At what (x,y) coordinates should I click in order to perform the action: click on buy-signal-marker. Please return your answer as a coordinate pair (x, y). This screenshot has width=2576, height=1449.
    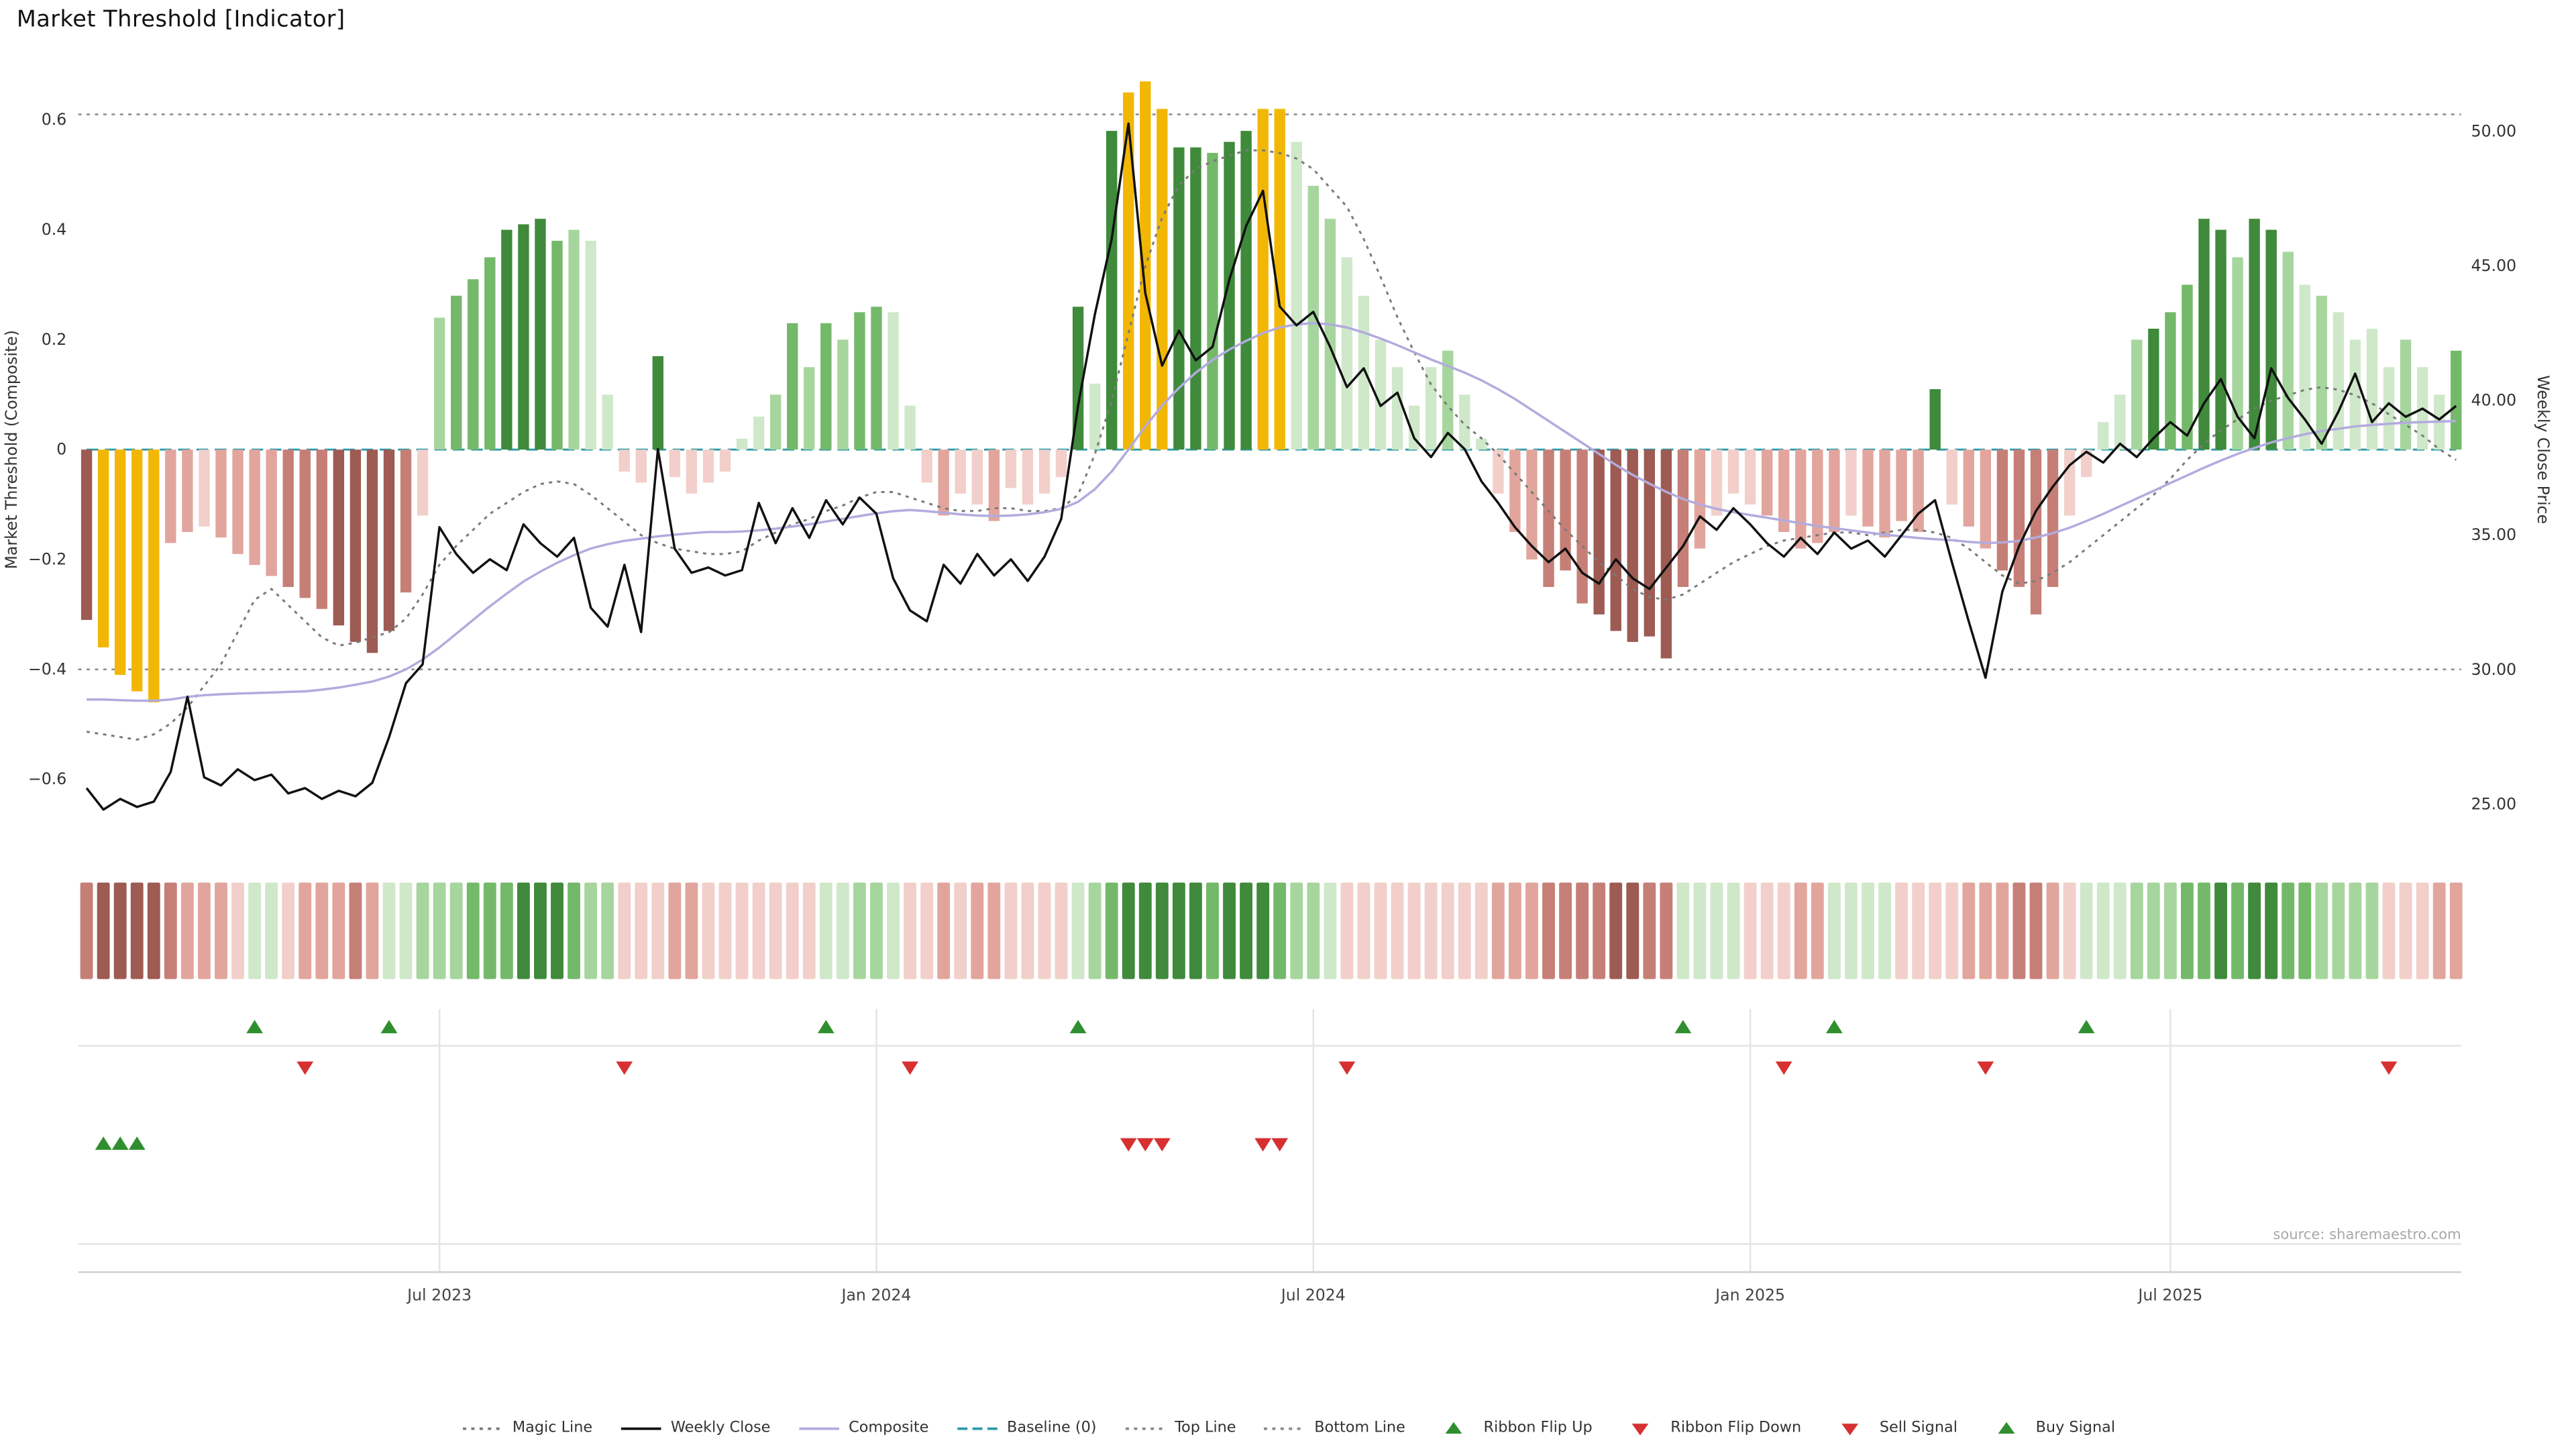
    Looking at the image, I should click on (120, 1143).